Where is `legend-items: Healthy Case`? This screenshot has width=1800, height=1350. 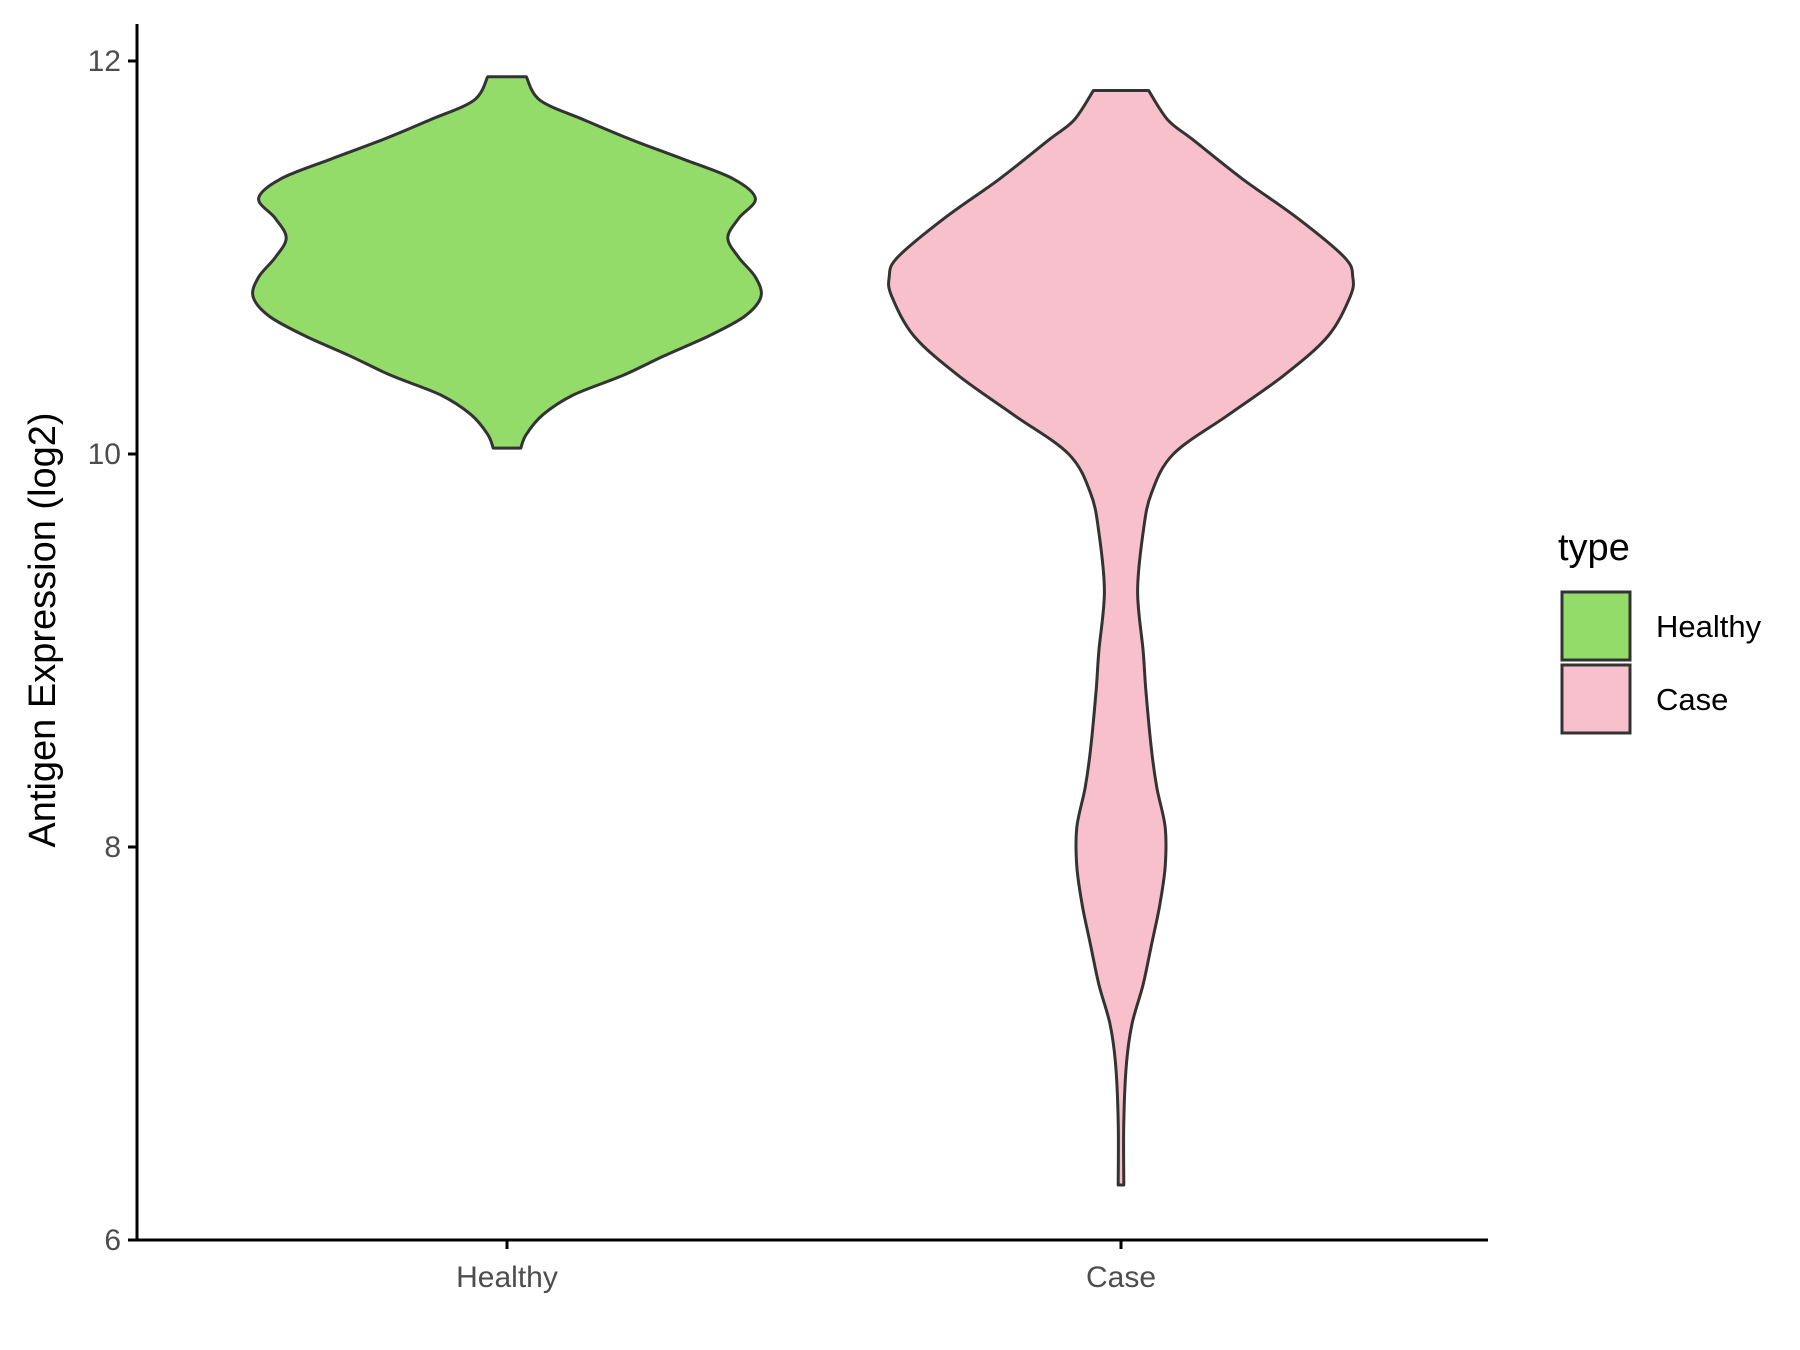
legend-items: Healthy Case is located at coordinates (1661, 662).